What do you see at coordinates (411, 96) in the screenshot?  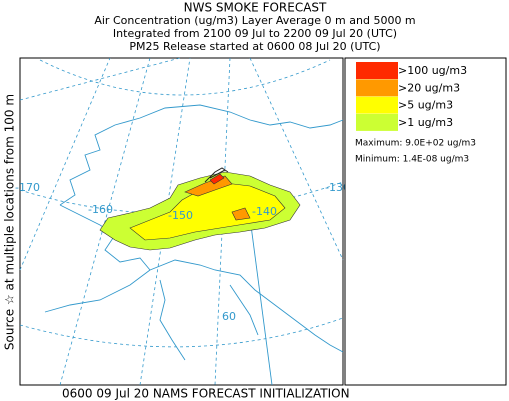 I see `legend: >100 ug/m3 >20 ug/m3 >5 ug/m3 >1 ug/m3` at bounding box center [411, 96].